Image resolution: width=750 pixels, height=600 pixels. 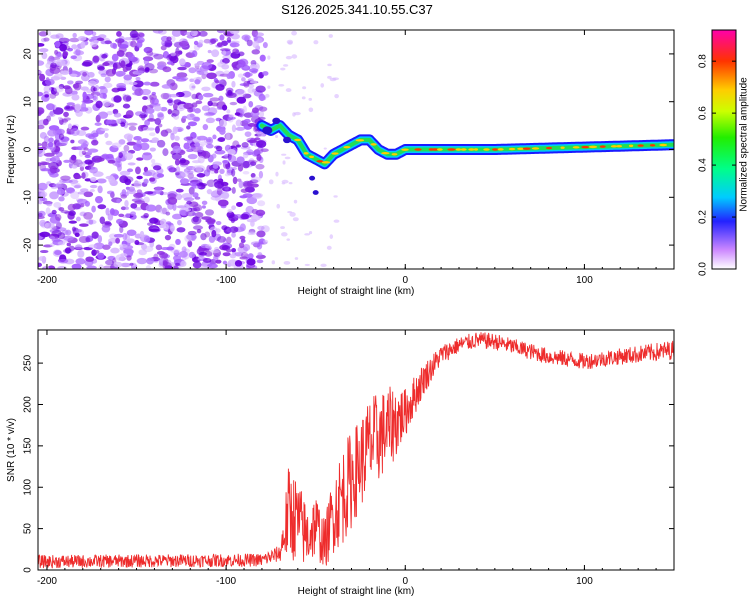 What do you see at coordinates (703, 165) in the screenshot?
I see `colorbar-tick-label: 0.4` at bounding box center [703, 165].